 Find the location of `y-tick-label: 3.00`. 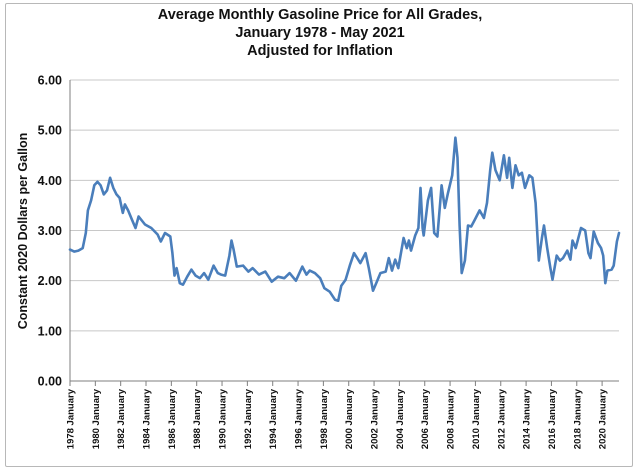

y-tick-label: 3.00 is located at coordinates (50, 231).